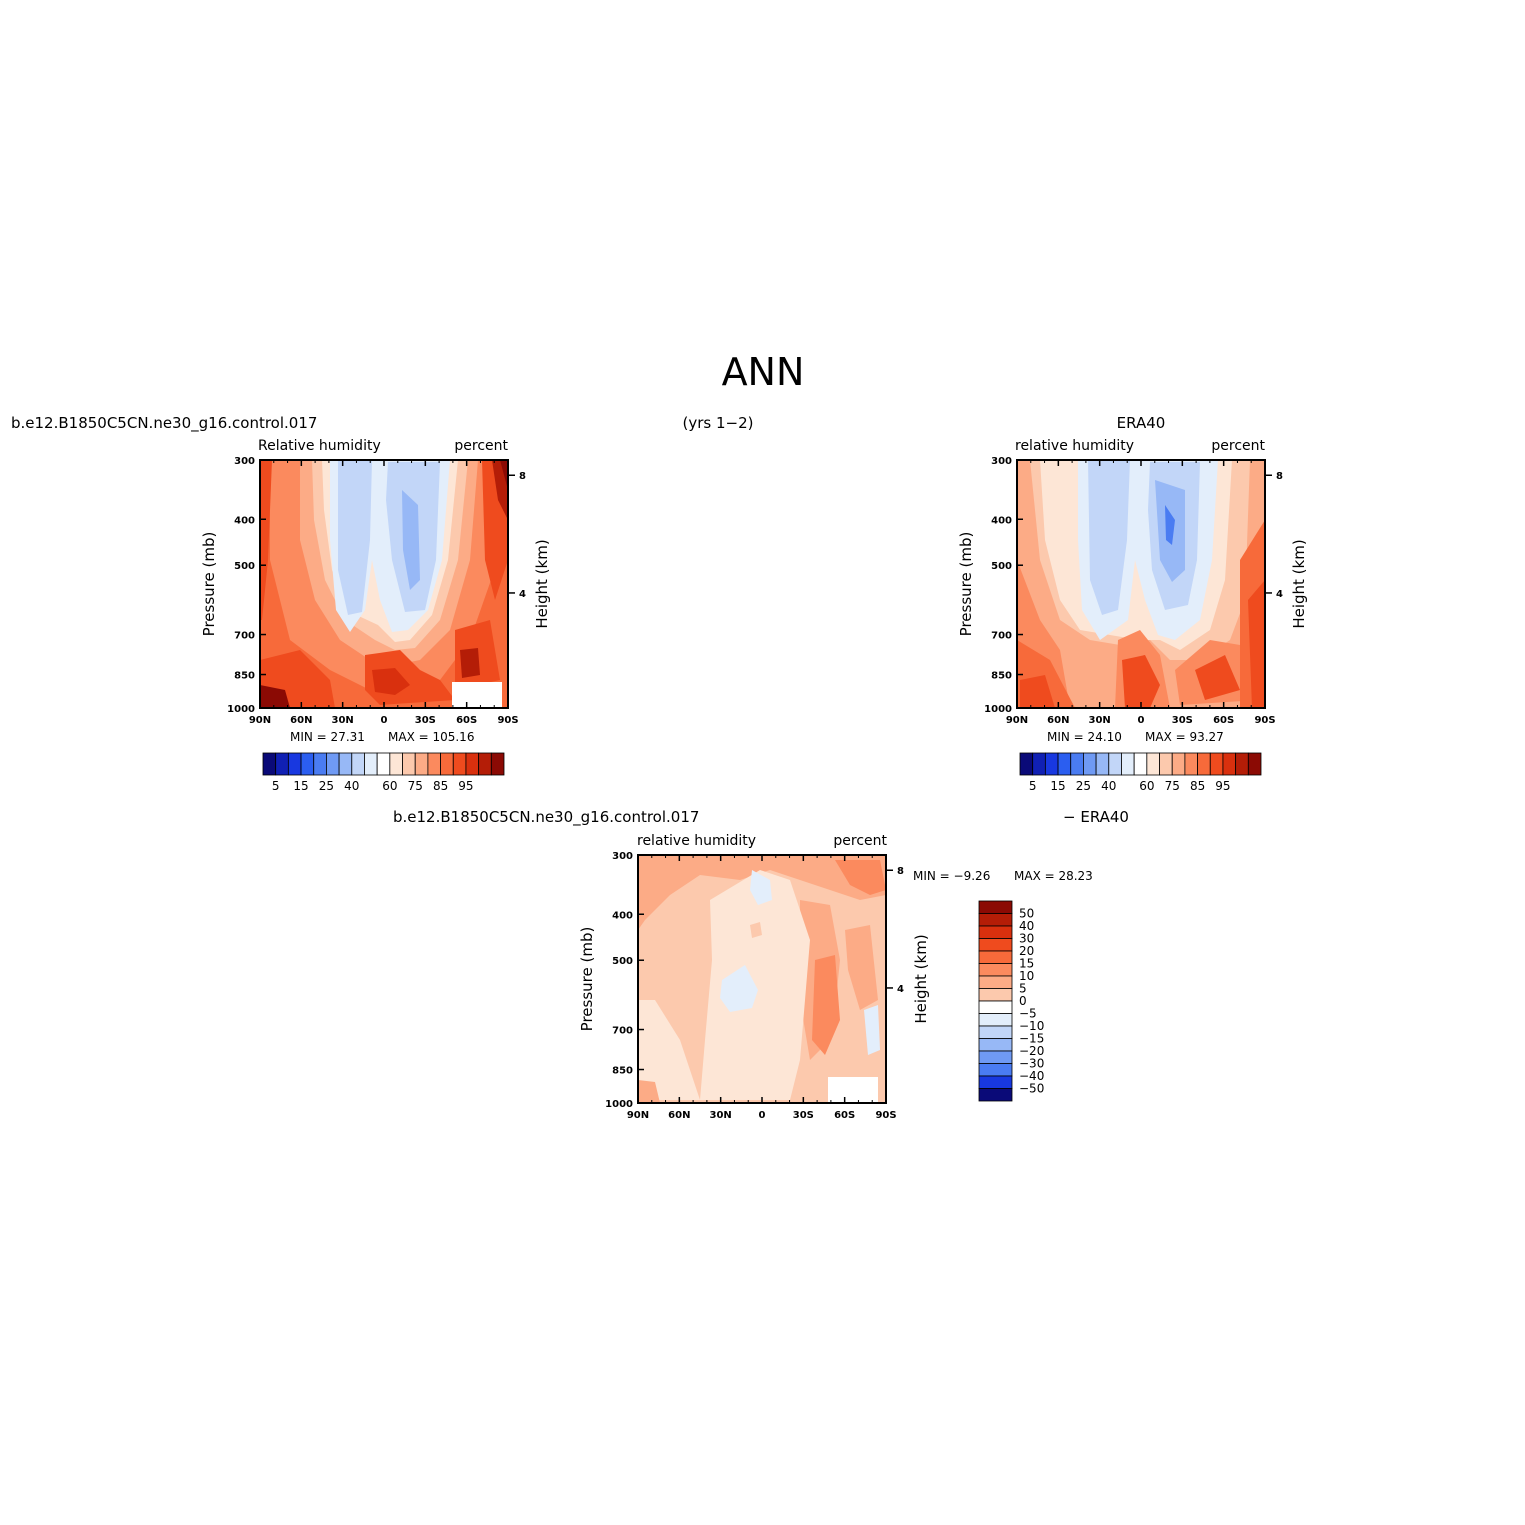  What do you see at coordinates (1026, 964) in the screenshot?
I see `colorbar-label: 15` at bounding box center [1026, 964].